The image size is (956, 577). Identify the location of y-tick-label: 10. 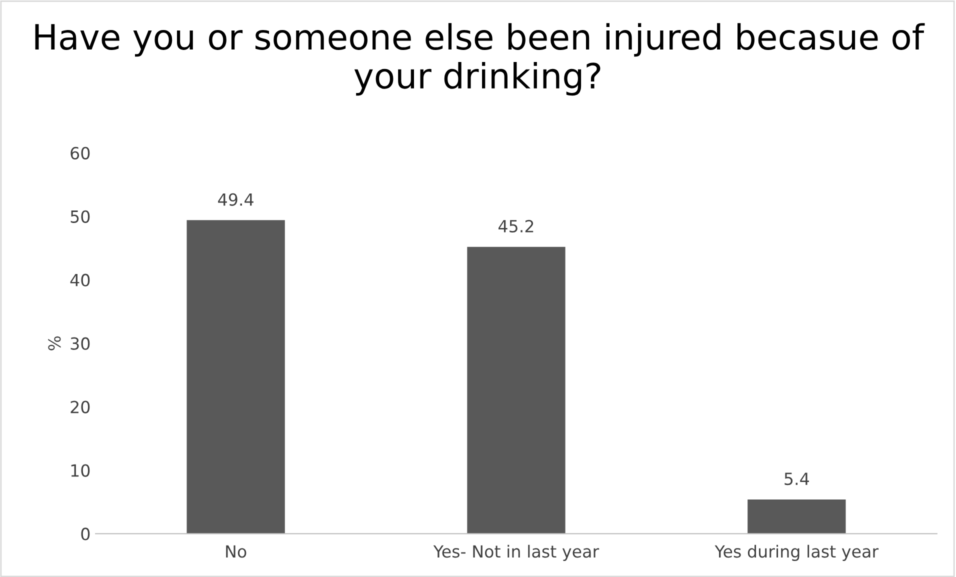
(80, 470).